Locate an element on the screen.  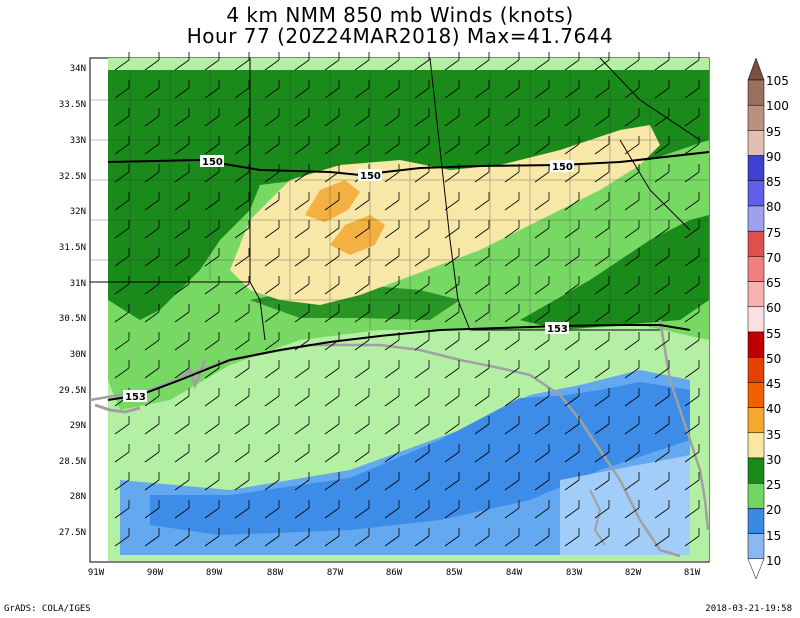
colorbar-label: 15 is located at coordinates (774, 536).